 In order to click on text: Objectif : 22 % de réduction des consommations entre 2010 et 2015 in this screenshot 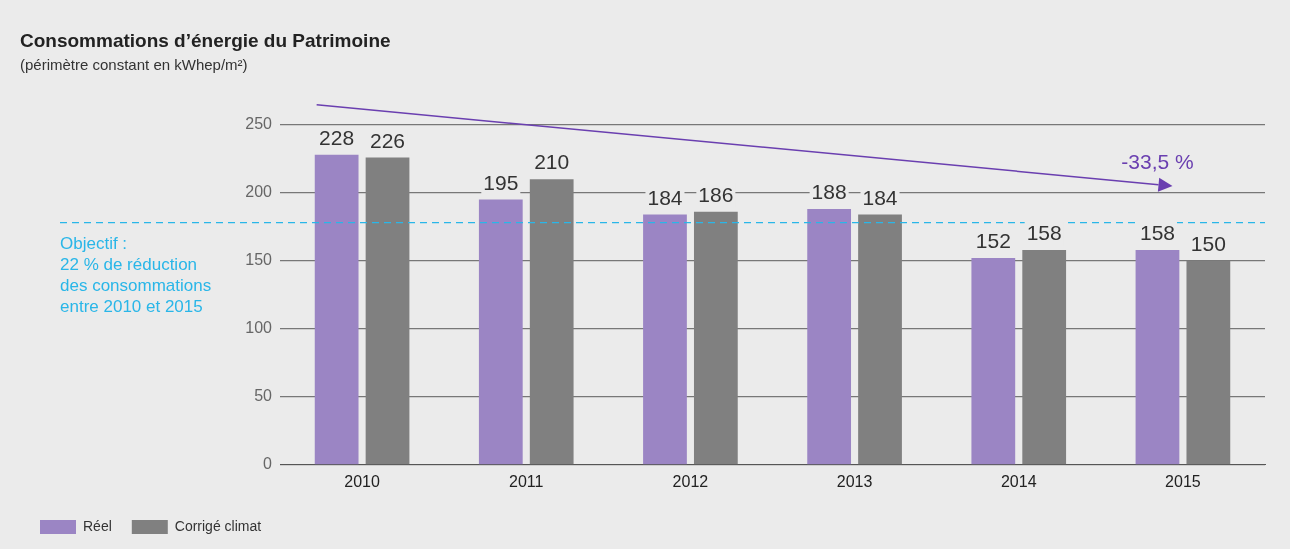, I will do `click(136, 274)`.